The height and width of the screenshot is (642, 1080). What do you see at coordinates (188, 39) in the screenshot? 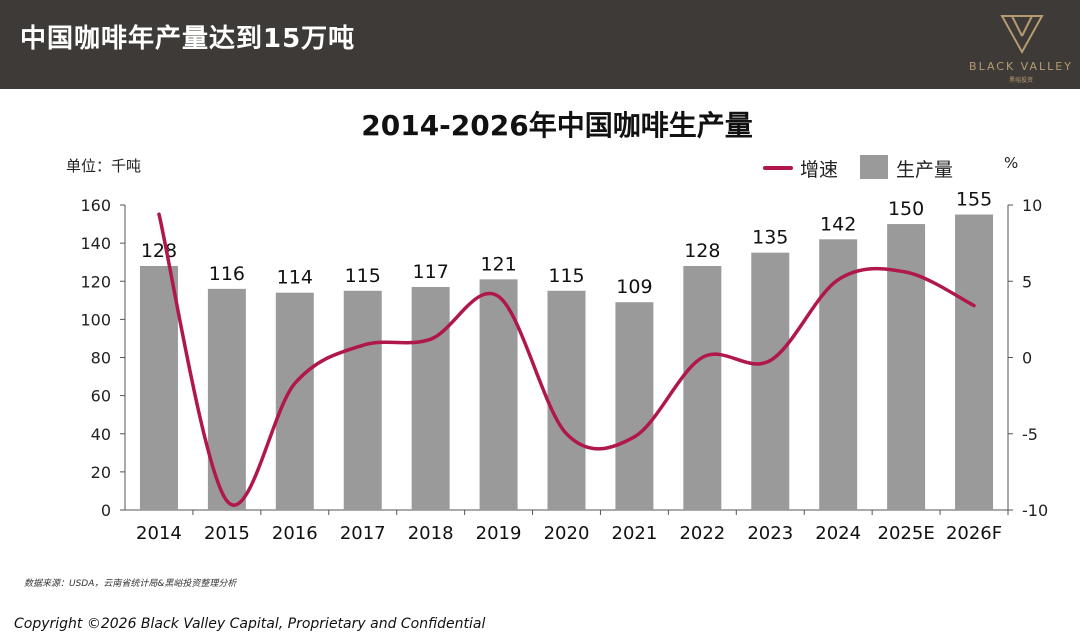
I see `page-title: 中国咖啡年产量达到15万吨` at bounding box center [188, 39].